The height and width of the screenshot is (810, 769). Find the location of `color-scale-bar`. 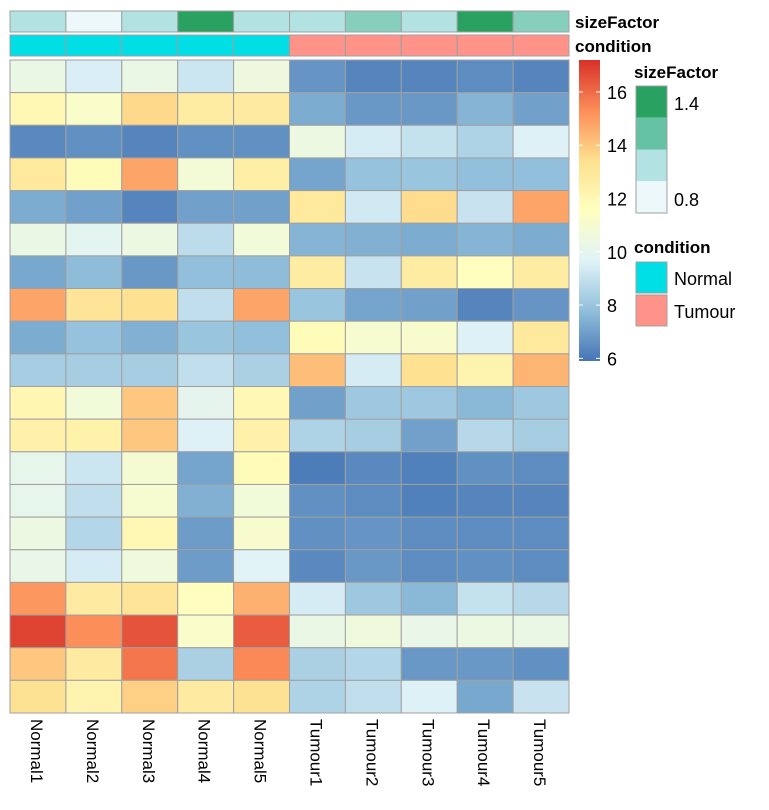

color-scale-bar is located at coordinates (589, 210).